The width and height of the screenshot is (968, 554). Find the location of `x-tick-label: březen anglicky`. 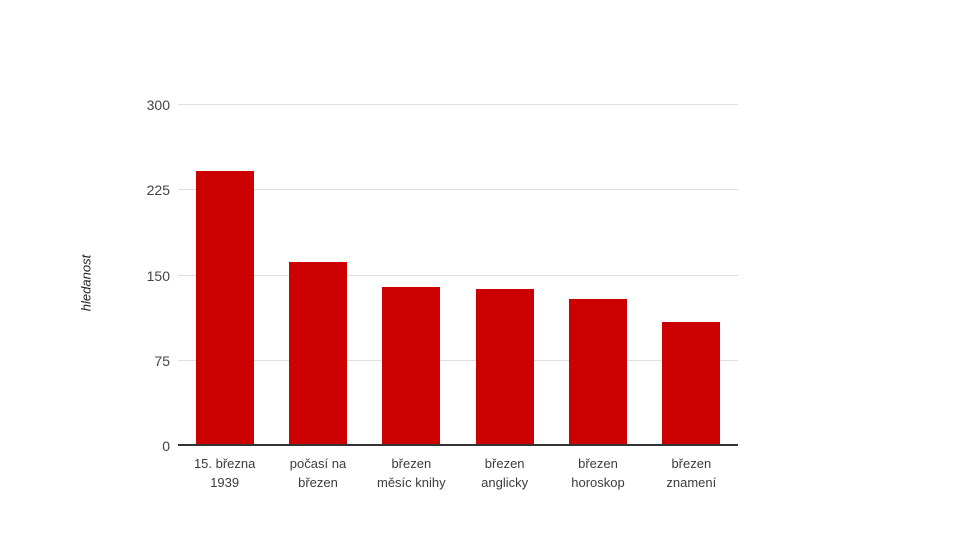

x-tick-label: březen anglicky is located at coordinates (505, 473).